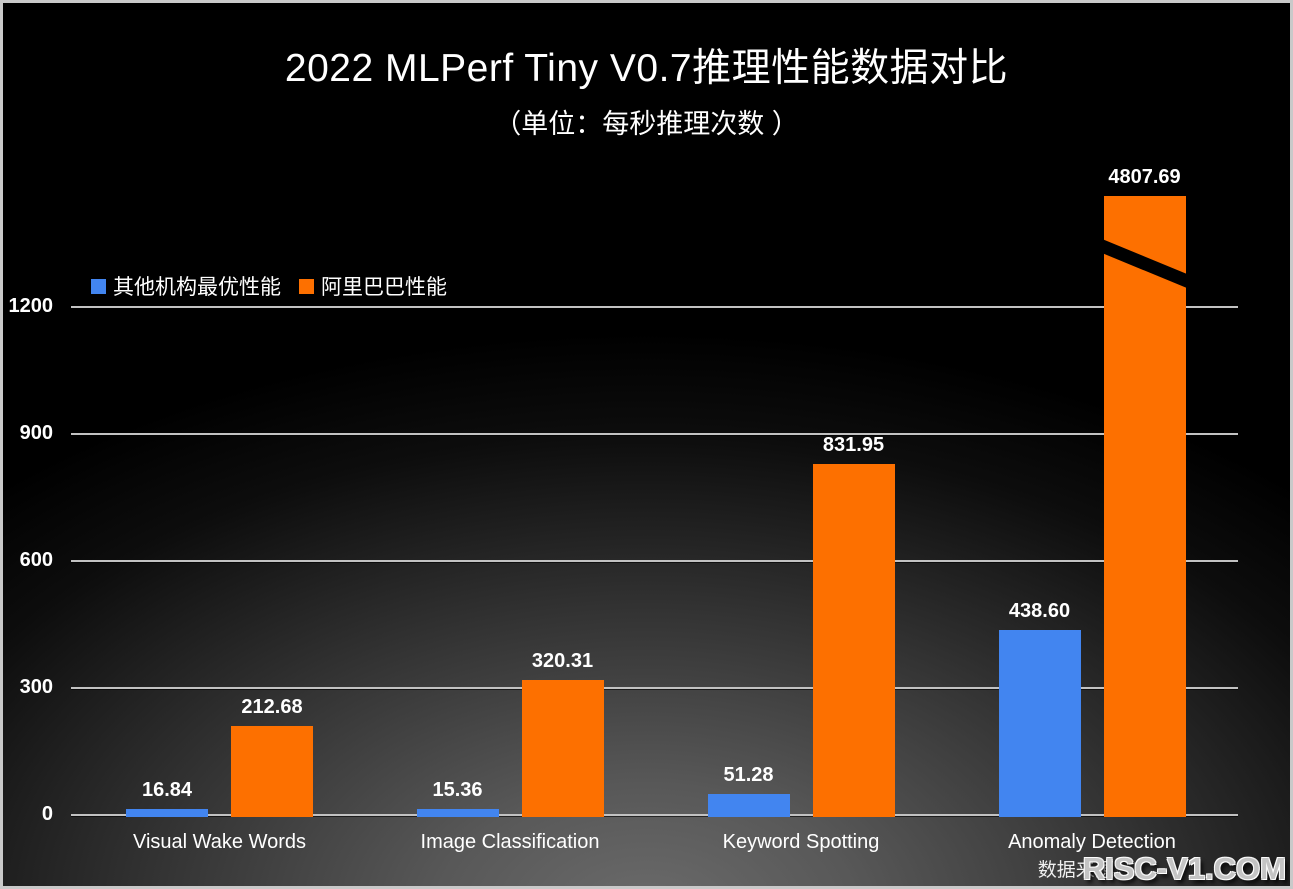  Describe the element at coordinates (219, 842) in the screenshot. I see `x-axis-category-label: Visual Wake Words` at that location.